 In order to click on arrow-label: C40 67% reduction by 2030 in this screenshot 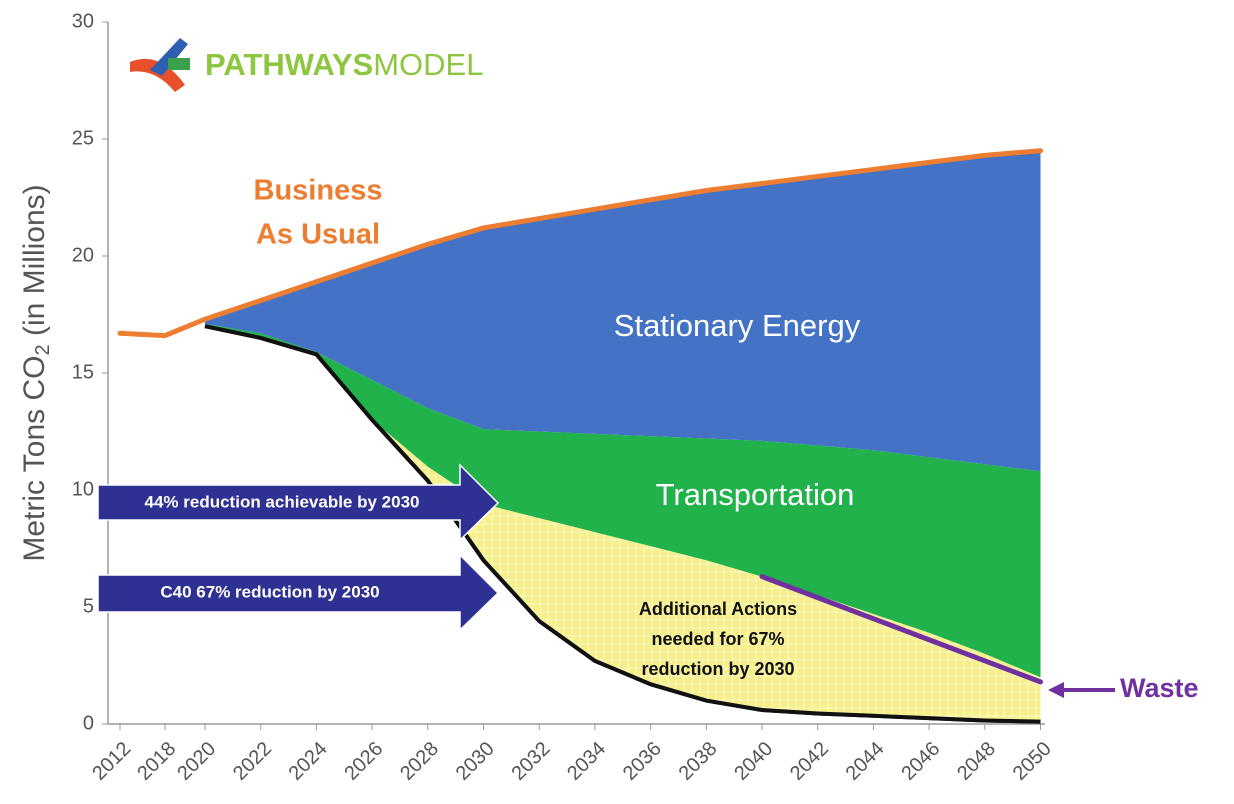, I will do `click(269, 591)`.